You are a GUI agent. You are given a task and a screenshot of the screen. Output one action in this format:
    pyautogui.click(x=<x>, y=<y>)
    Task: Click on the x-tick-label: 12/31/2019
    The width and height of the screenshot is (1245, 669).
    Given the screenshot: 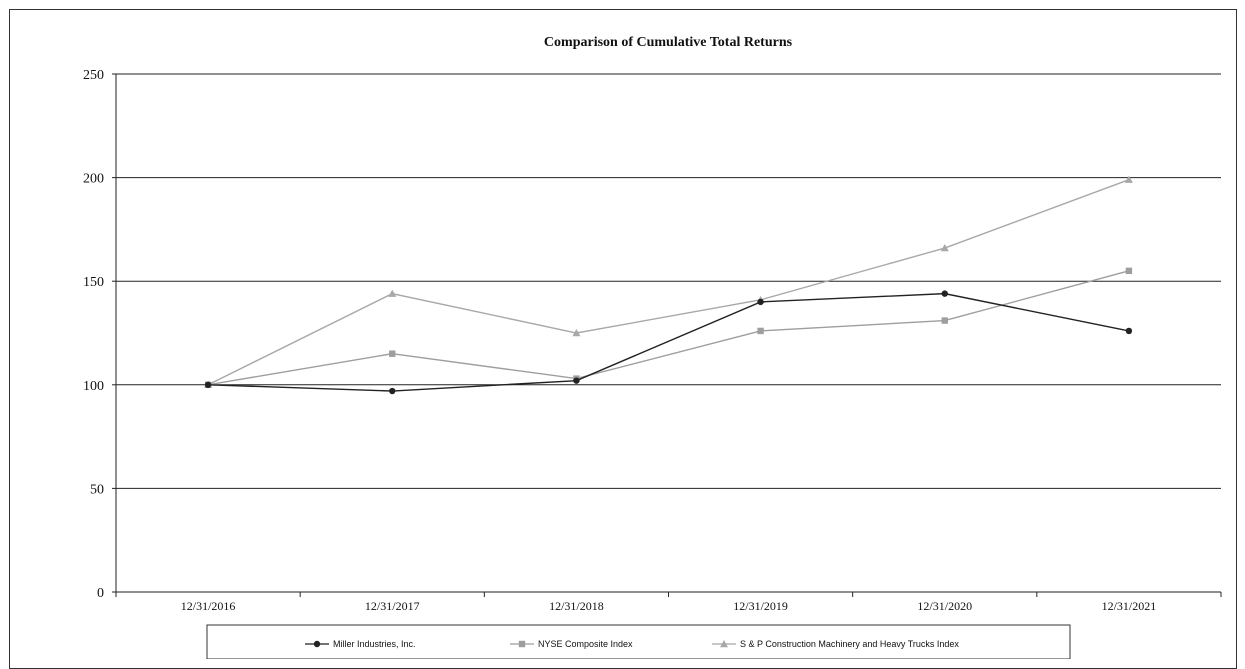 What is the action you would take?
    pyautogui.click(x=760, y=606)
    